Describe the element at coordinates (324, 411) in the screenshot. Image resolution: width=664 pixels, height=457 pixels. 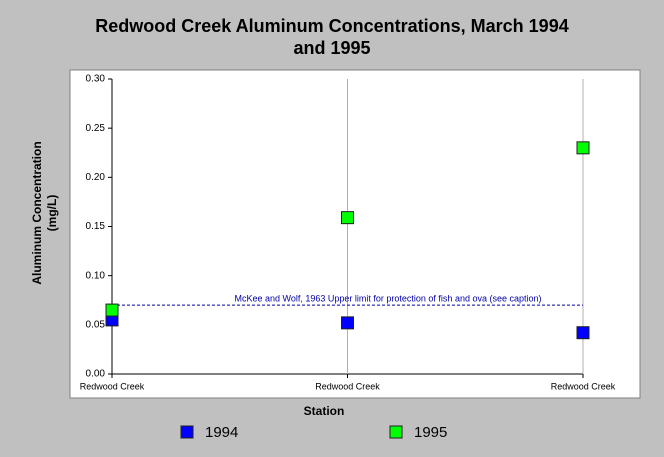
I see `x-axis-title: Station` at that location.